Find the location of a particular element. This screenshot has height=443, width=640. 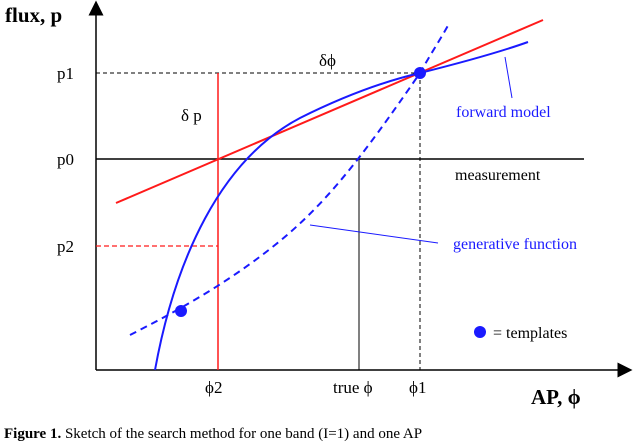

x-axis-title: AP, ϕ is located at coordinates (556, 397).